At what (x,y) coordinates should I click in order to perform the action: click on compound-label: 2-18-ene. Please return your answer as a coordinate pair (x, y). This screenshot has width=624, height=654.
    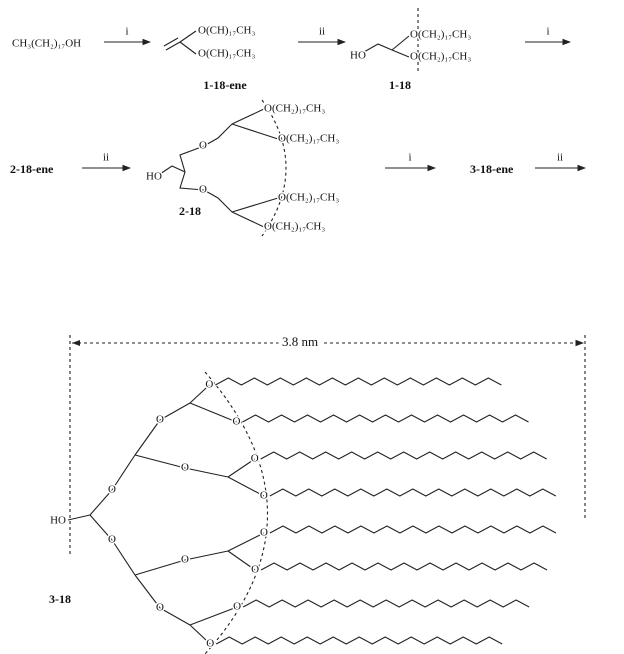
    Looking at the image, I should click on (32, 169).